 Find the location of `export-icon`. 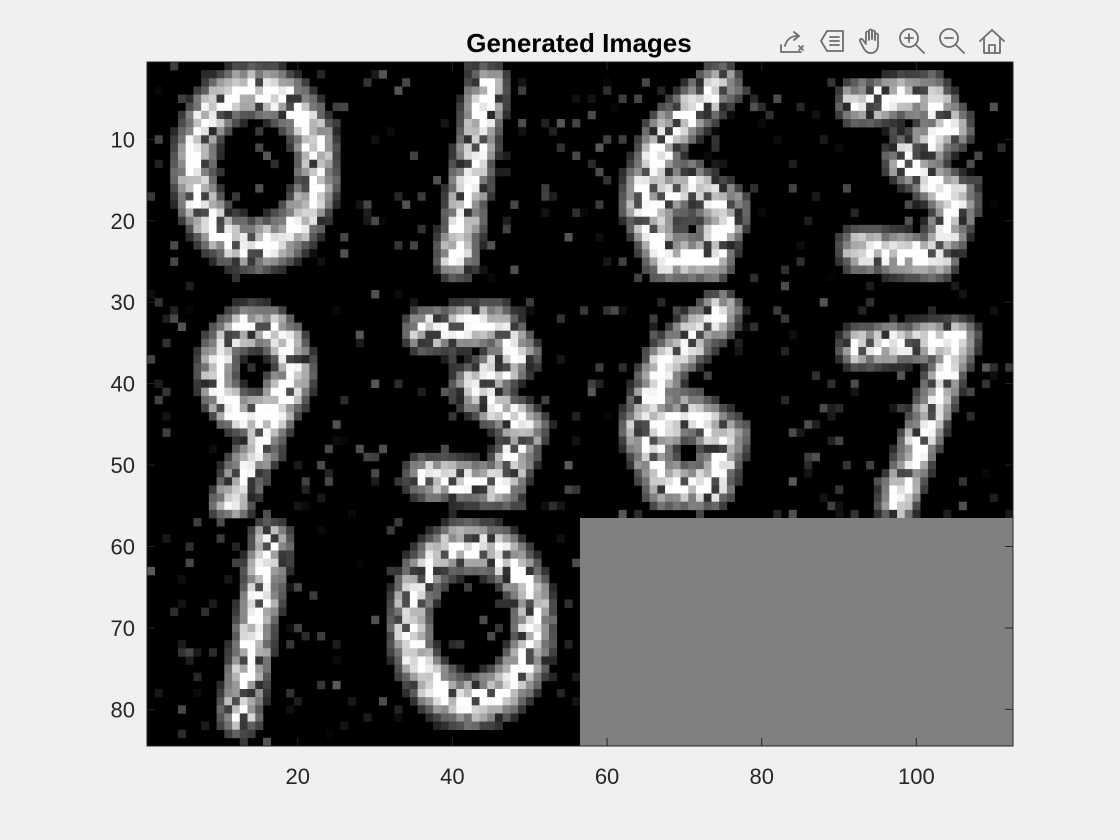

export-icon is located at coordinates (792, 42).